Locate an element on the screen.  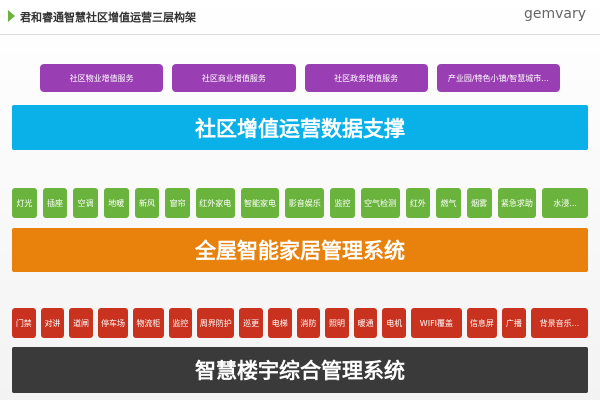
module-box: 烟雾 is located at coordinates (479, 203).